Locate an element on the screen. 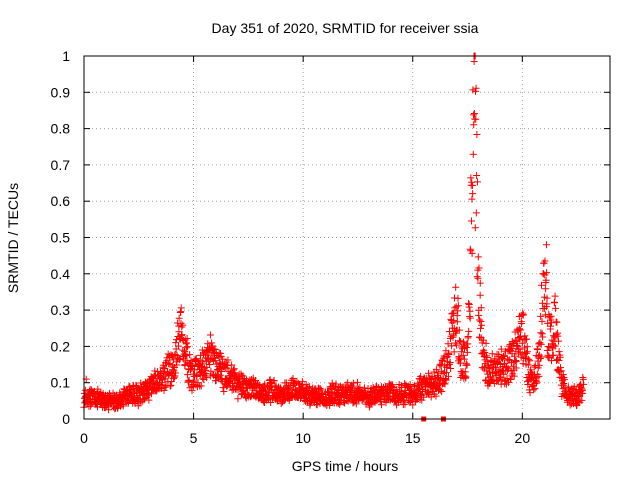 The height and width of the screenshot is (485, 640). y-tick-label: 0.6 is located at coordinates (61, 201).